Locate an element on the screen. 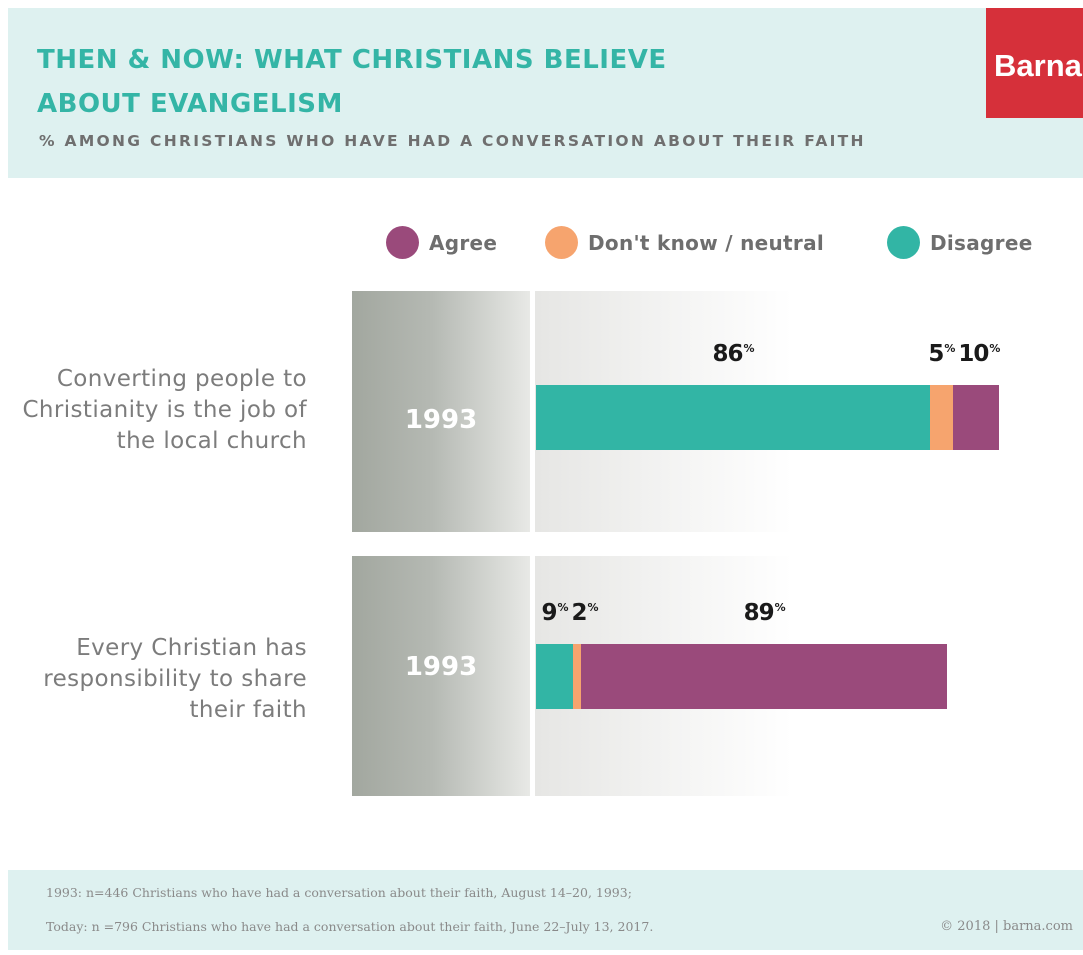 The height and width of the screenshot is (955, 1083). value-label-neutral: 2% is located at coordinates (584, 613).